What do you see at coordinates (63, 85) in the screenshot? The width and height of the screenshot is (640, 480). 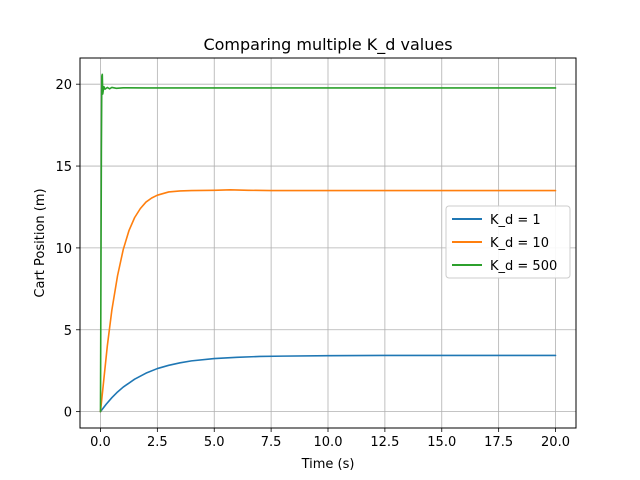 I see `y-tick-label: 20` at bounding box center [63, 85].